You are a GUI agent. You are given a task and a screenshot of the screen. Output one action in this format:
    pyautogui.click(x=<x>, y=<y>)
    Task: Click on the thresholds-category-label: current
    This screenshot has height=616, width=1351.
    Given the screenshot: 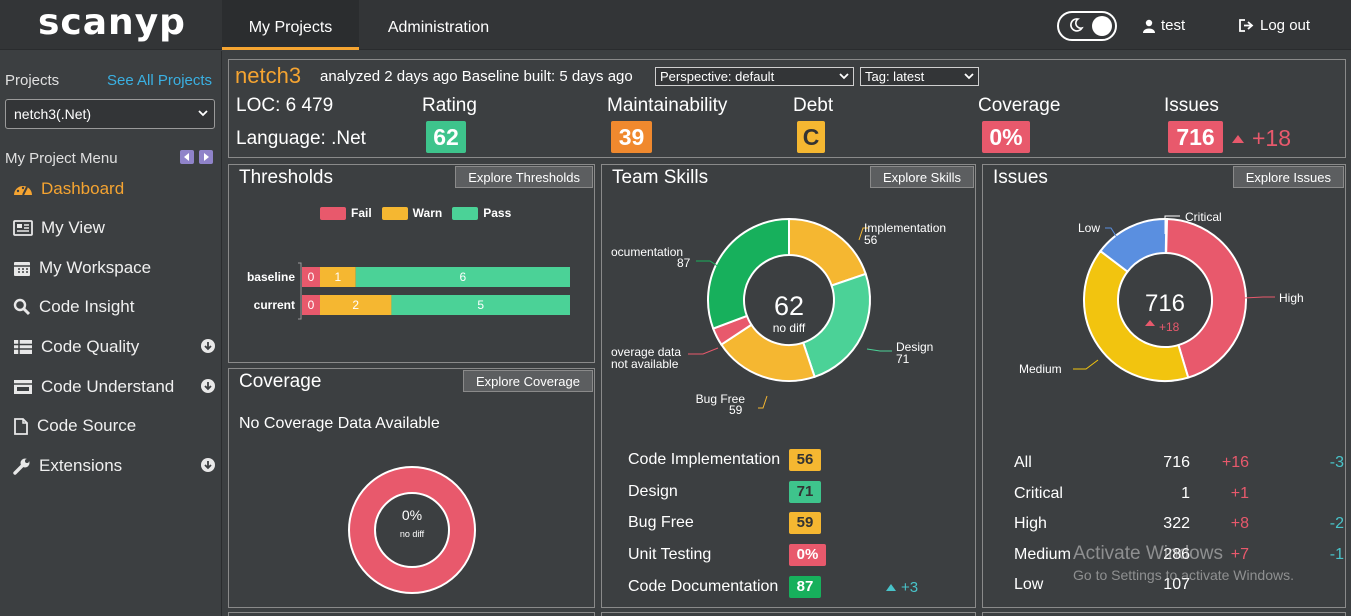 What is the action you would take?
    pyautogui.click(x=274, y=305)
    